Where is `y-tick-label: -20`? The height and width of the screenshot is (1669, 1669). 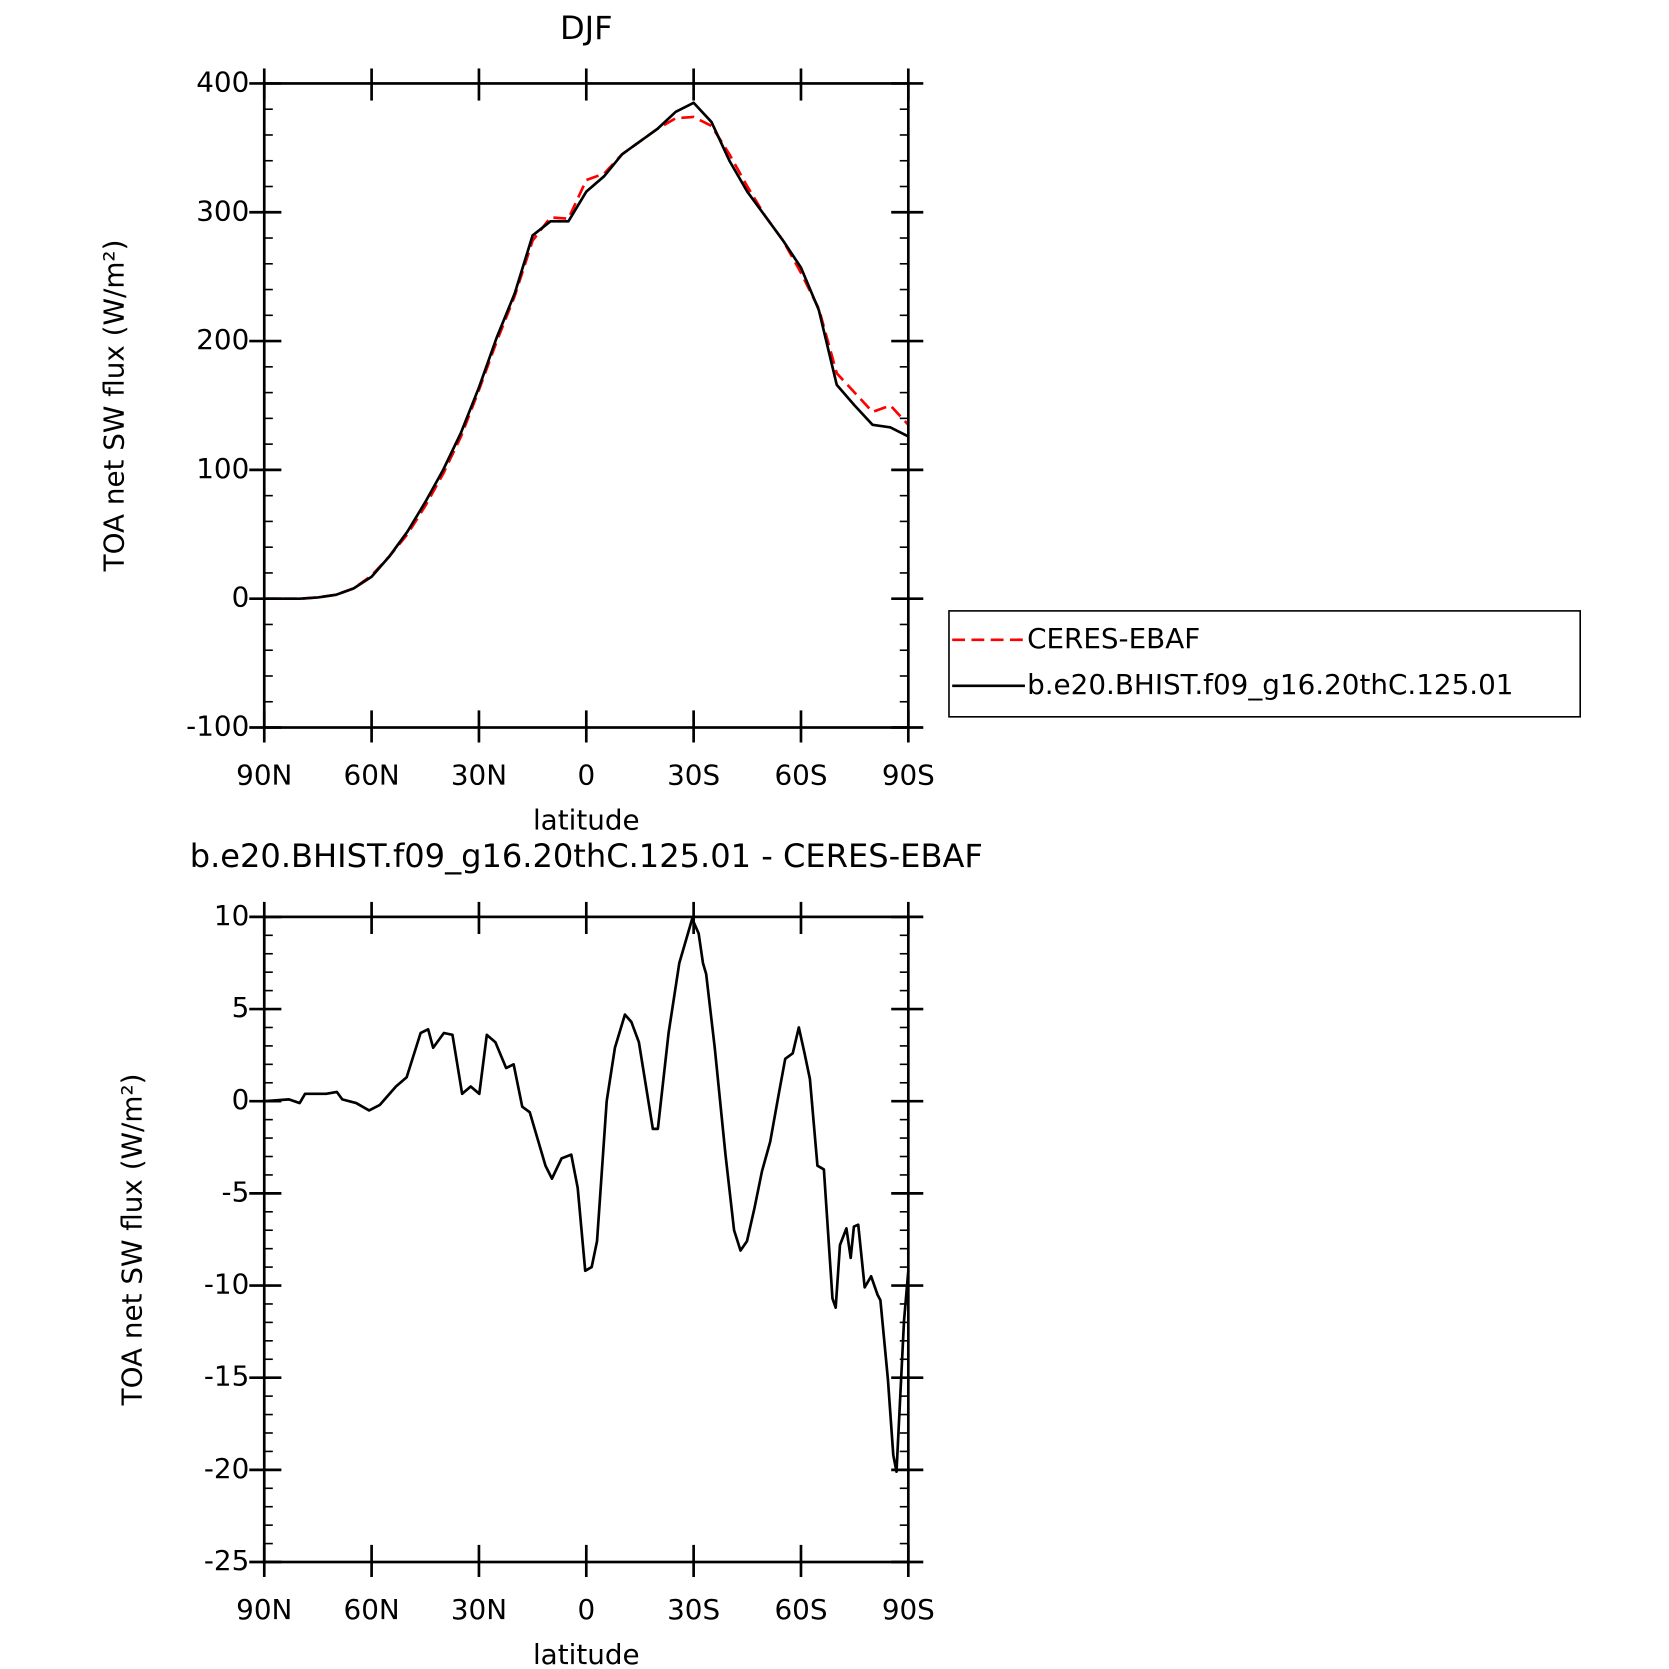 y-tick-label: -20 is located at coordinates (226, 1468).